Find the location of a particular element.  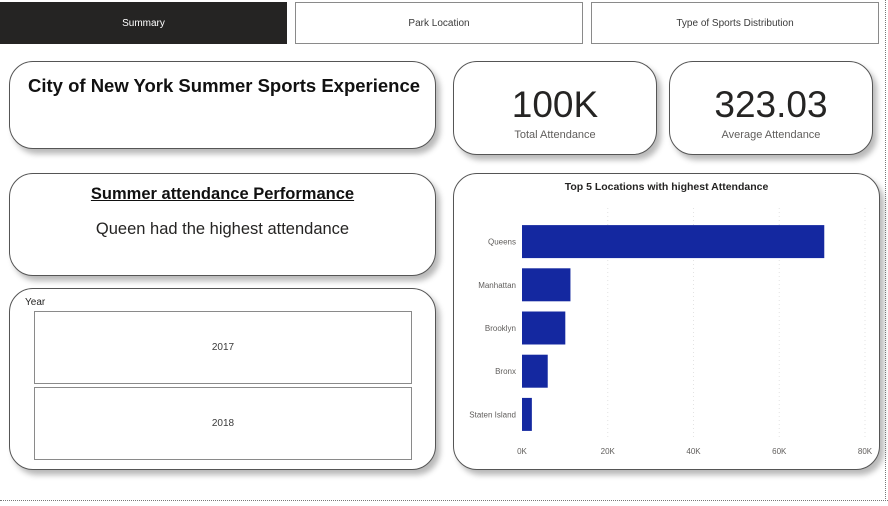

bar-manhattan is located at coordinates (546, 285).